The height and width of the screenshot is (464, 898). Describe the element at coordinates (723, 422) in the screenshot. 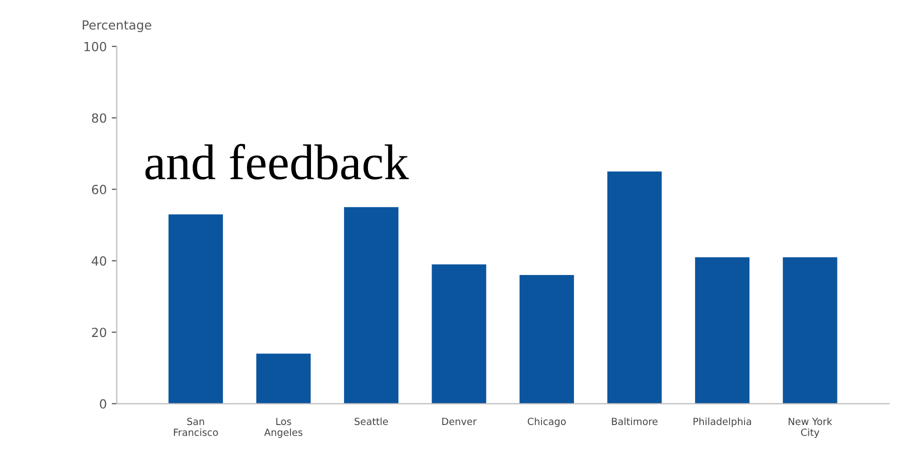

I see `x-tick-label: Philadelphia` at that location.